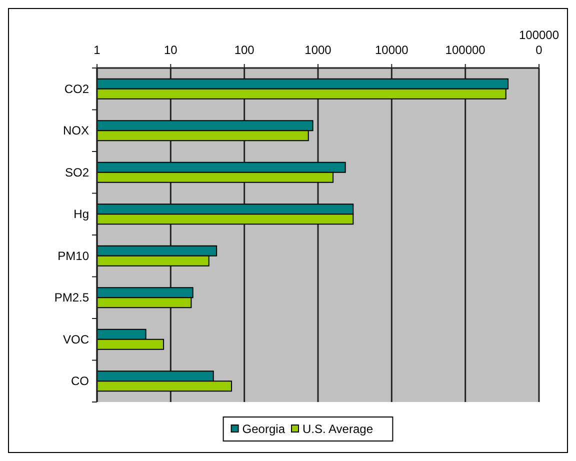 The image size is (576, 461). I want to click on x-tick-label: 1000, so click(318, 50).